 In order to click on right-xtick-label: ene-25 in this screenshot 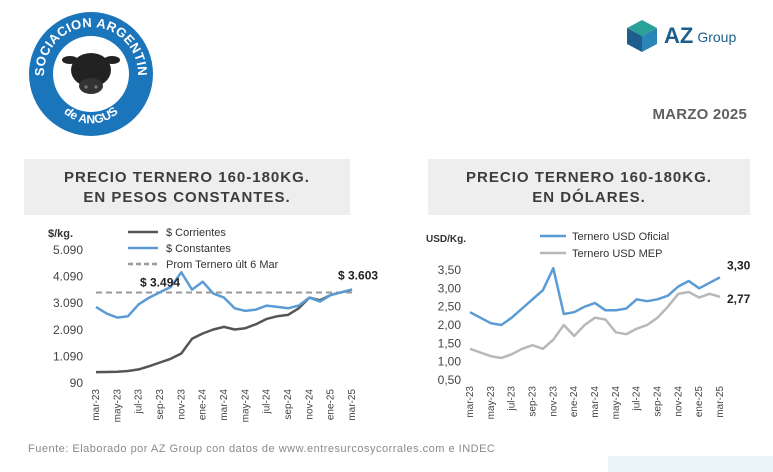, I will do `click(699, 402)`.